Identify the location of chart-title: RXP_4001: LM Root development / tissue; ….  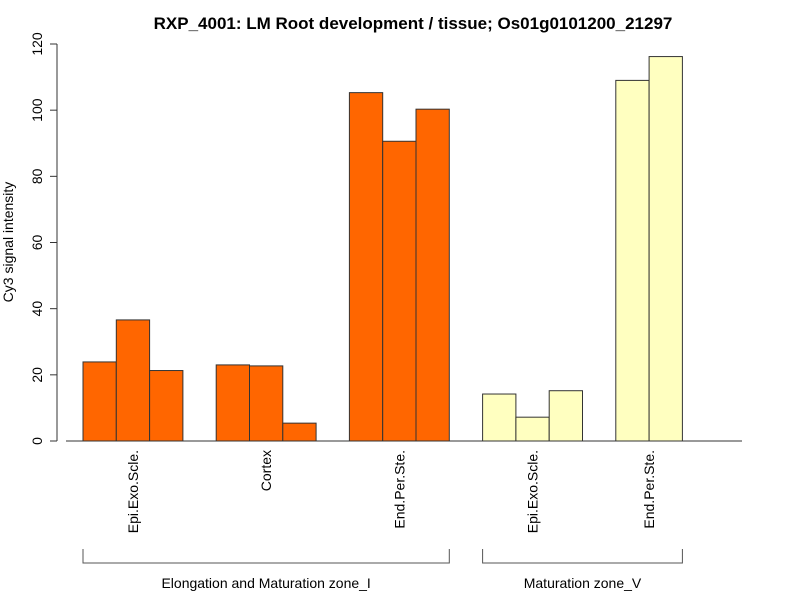
(413, 23).